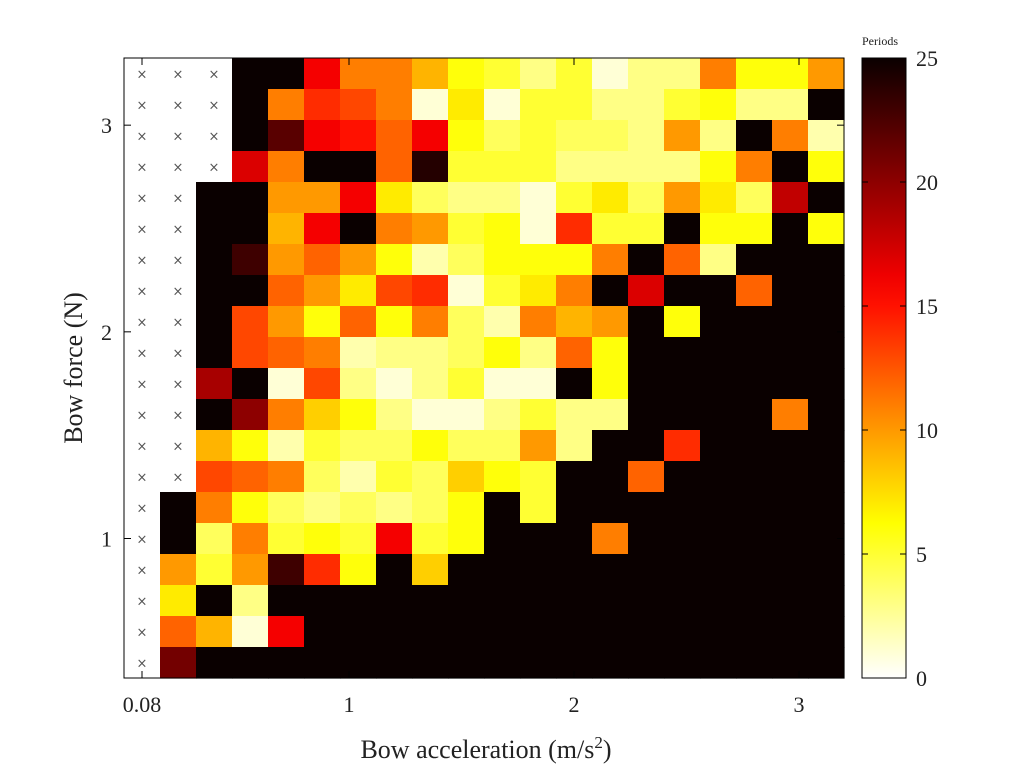  I want to click on colorbar-tick-label: 20, so click(927, 182).